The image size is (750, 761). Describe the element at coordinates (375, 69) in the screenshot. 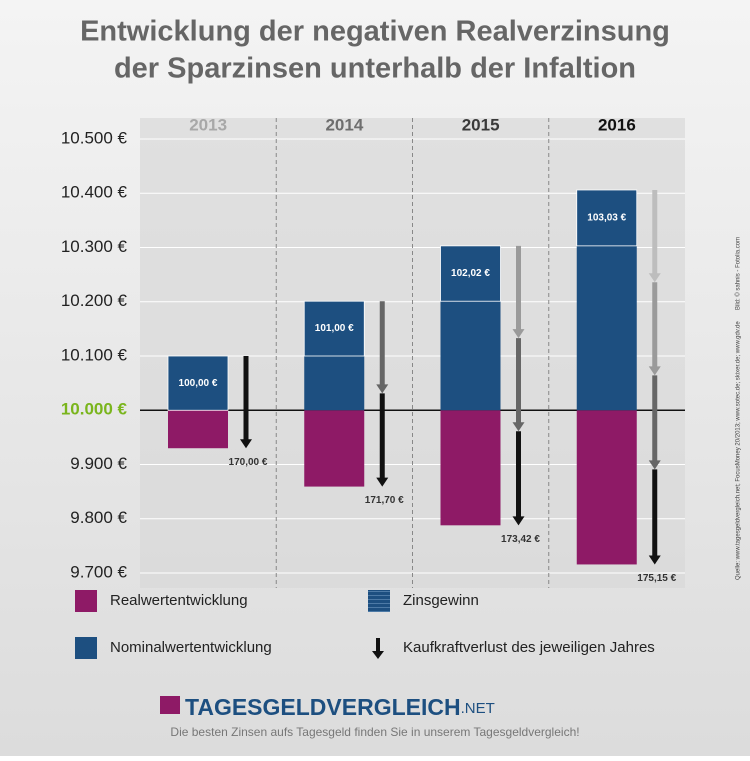

I see `chart-title: der Sparzinsen unterhalb der Infaltion` at that location.